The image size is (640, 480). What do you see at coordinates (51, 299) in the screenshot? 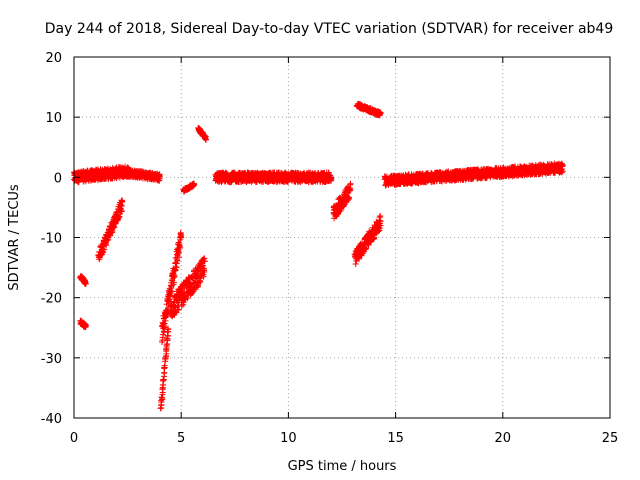
I see `y-tick-label: -20` at bounding box center [51, 299].